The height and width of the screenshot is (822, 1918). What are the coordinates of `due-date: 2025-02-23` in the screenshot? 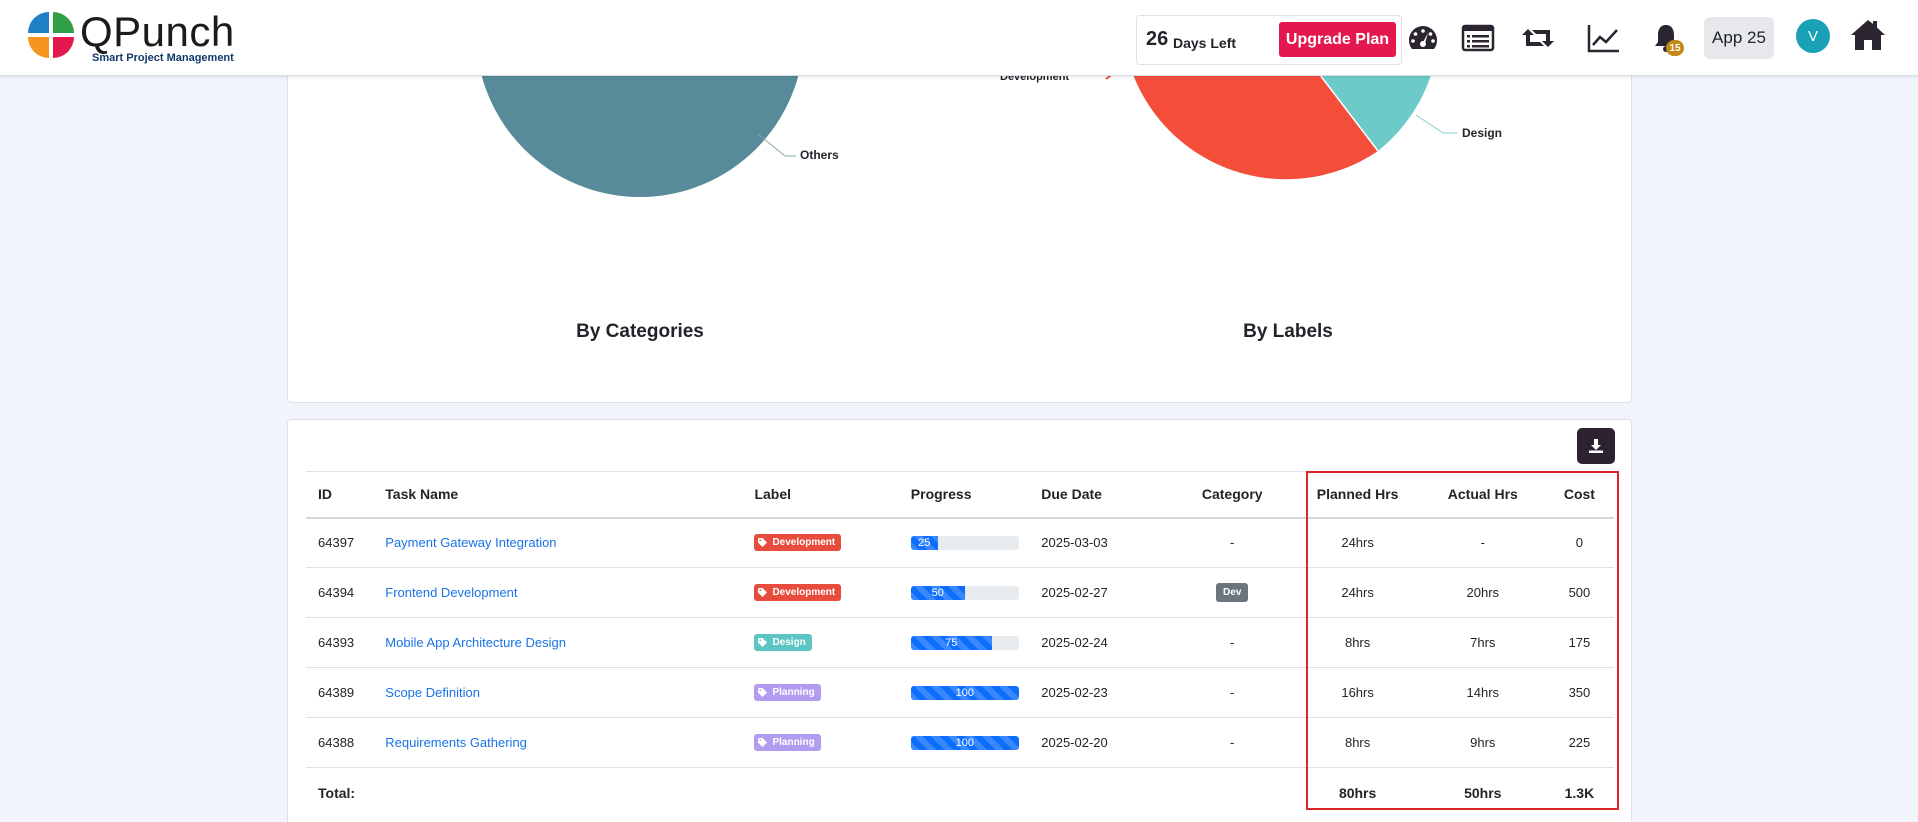 It's located at (1105, 692).